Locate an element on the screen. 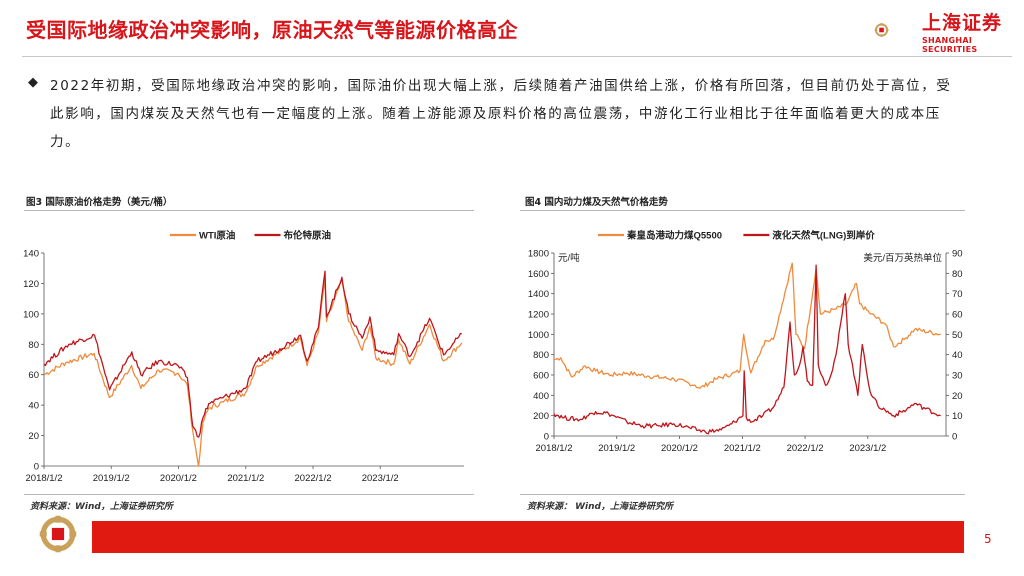  y-tick-label: 800 is located at coordinates (541, 355).